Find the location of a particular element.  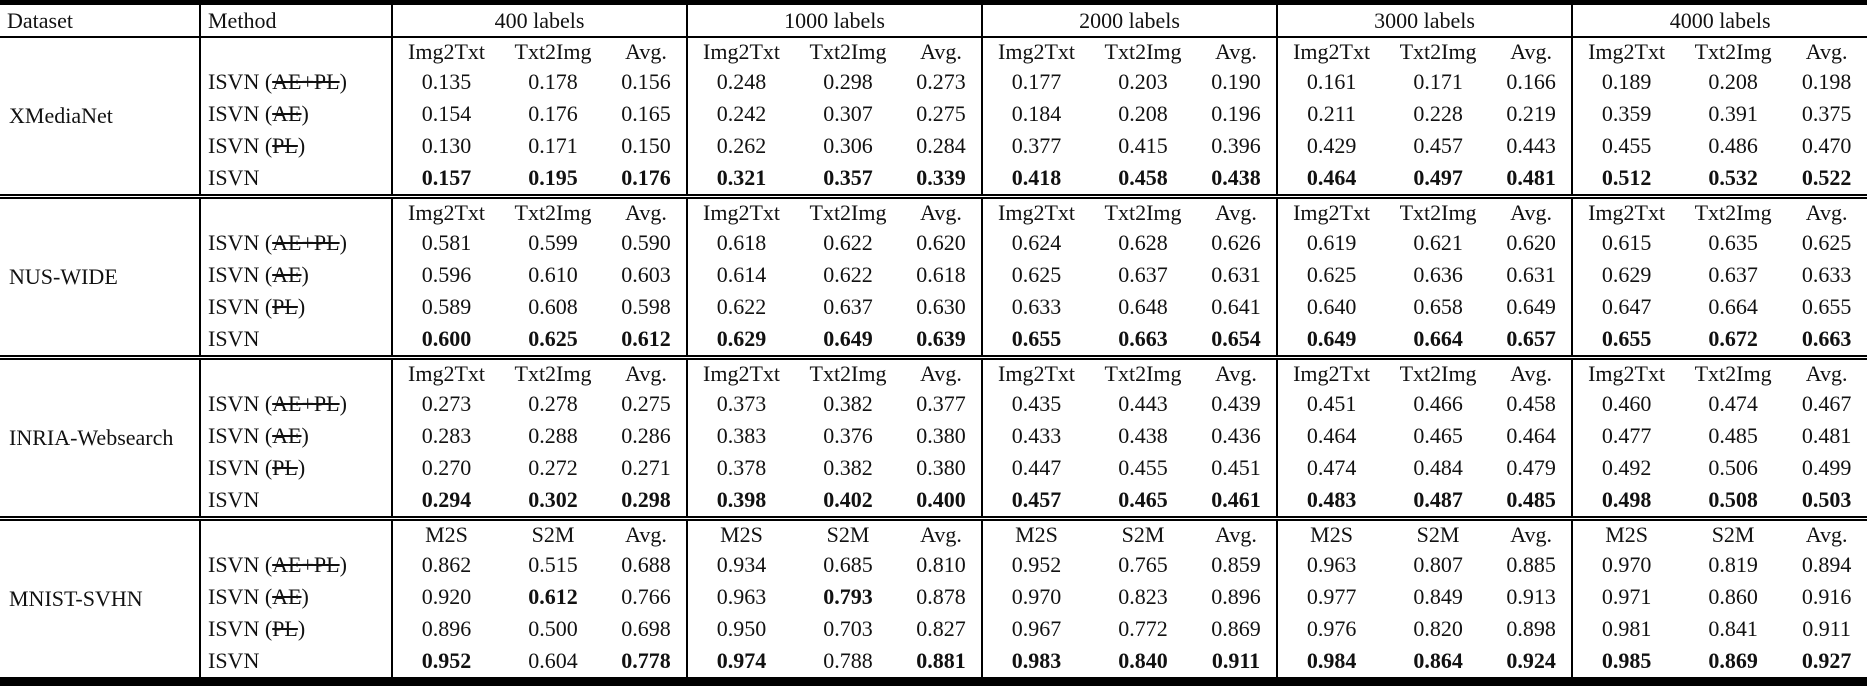

struck-method-text: AE is located at coordinates (287, 274).